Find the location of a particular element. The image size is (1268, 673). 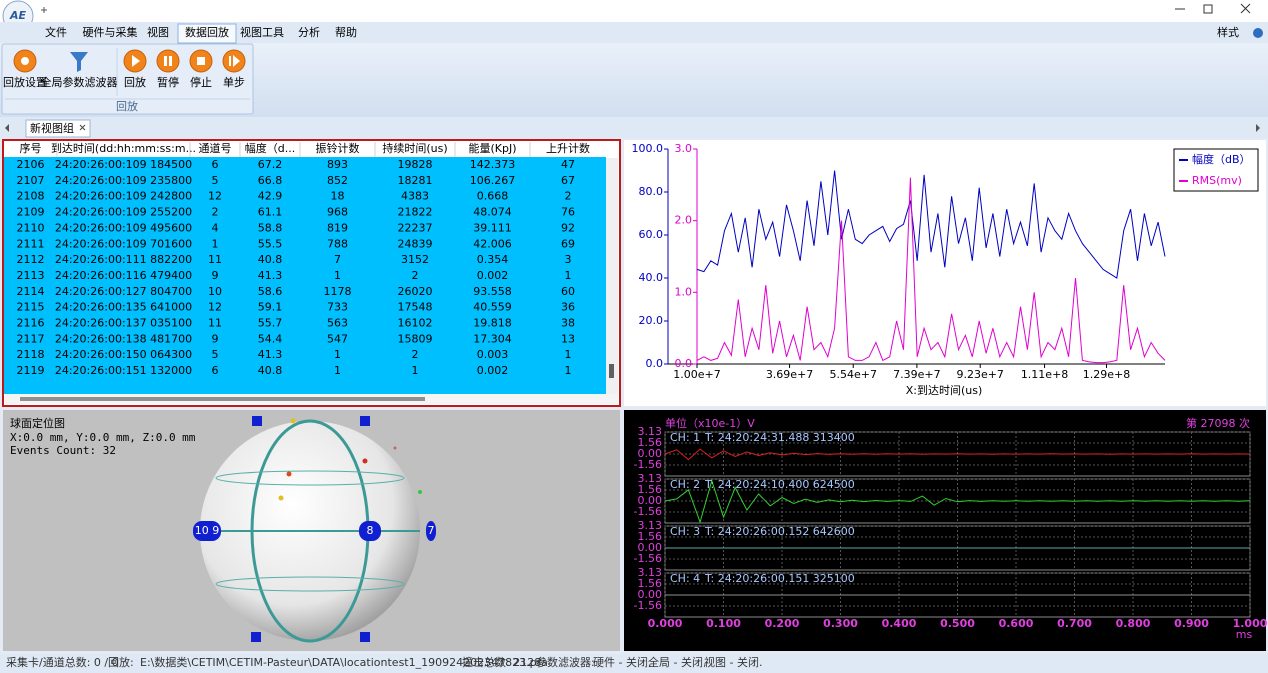

table-cell: 24:20:26:00:109 235800 is located at coordinates (123, 180).